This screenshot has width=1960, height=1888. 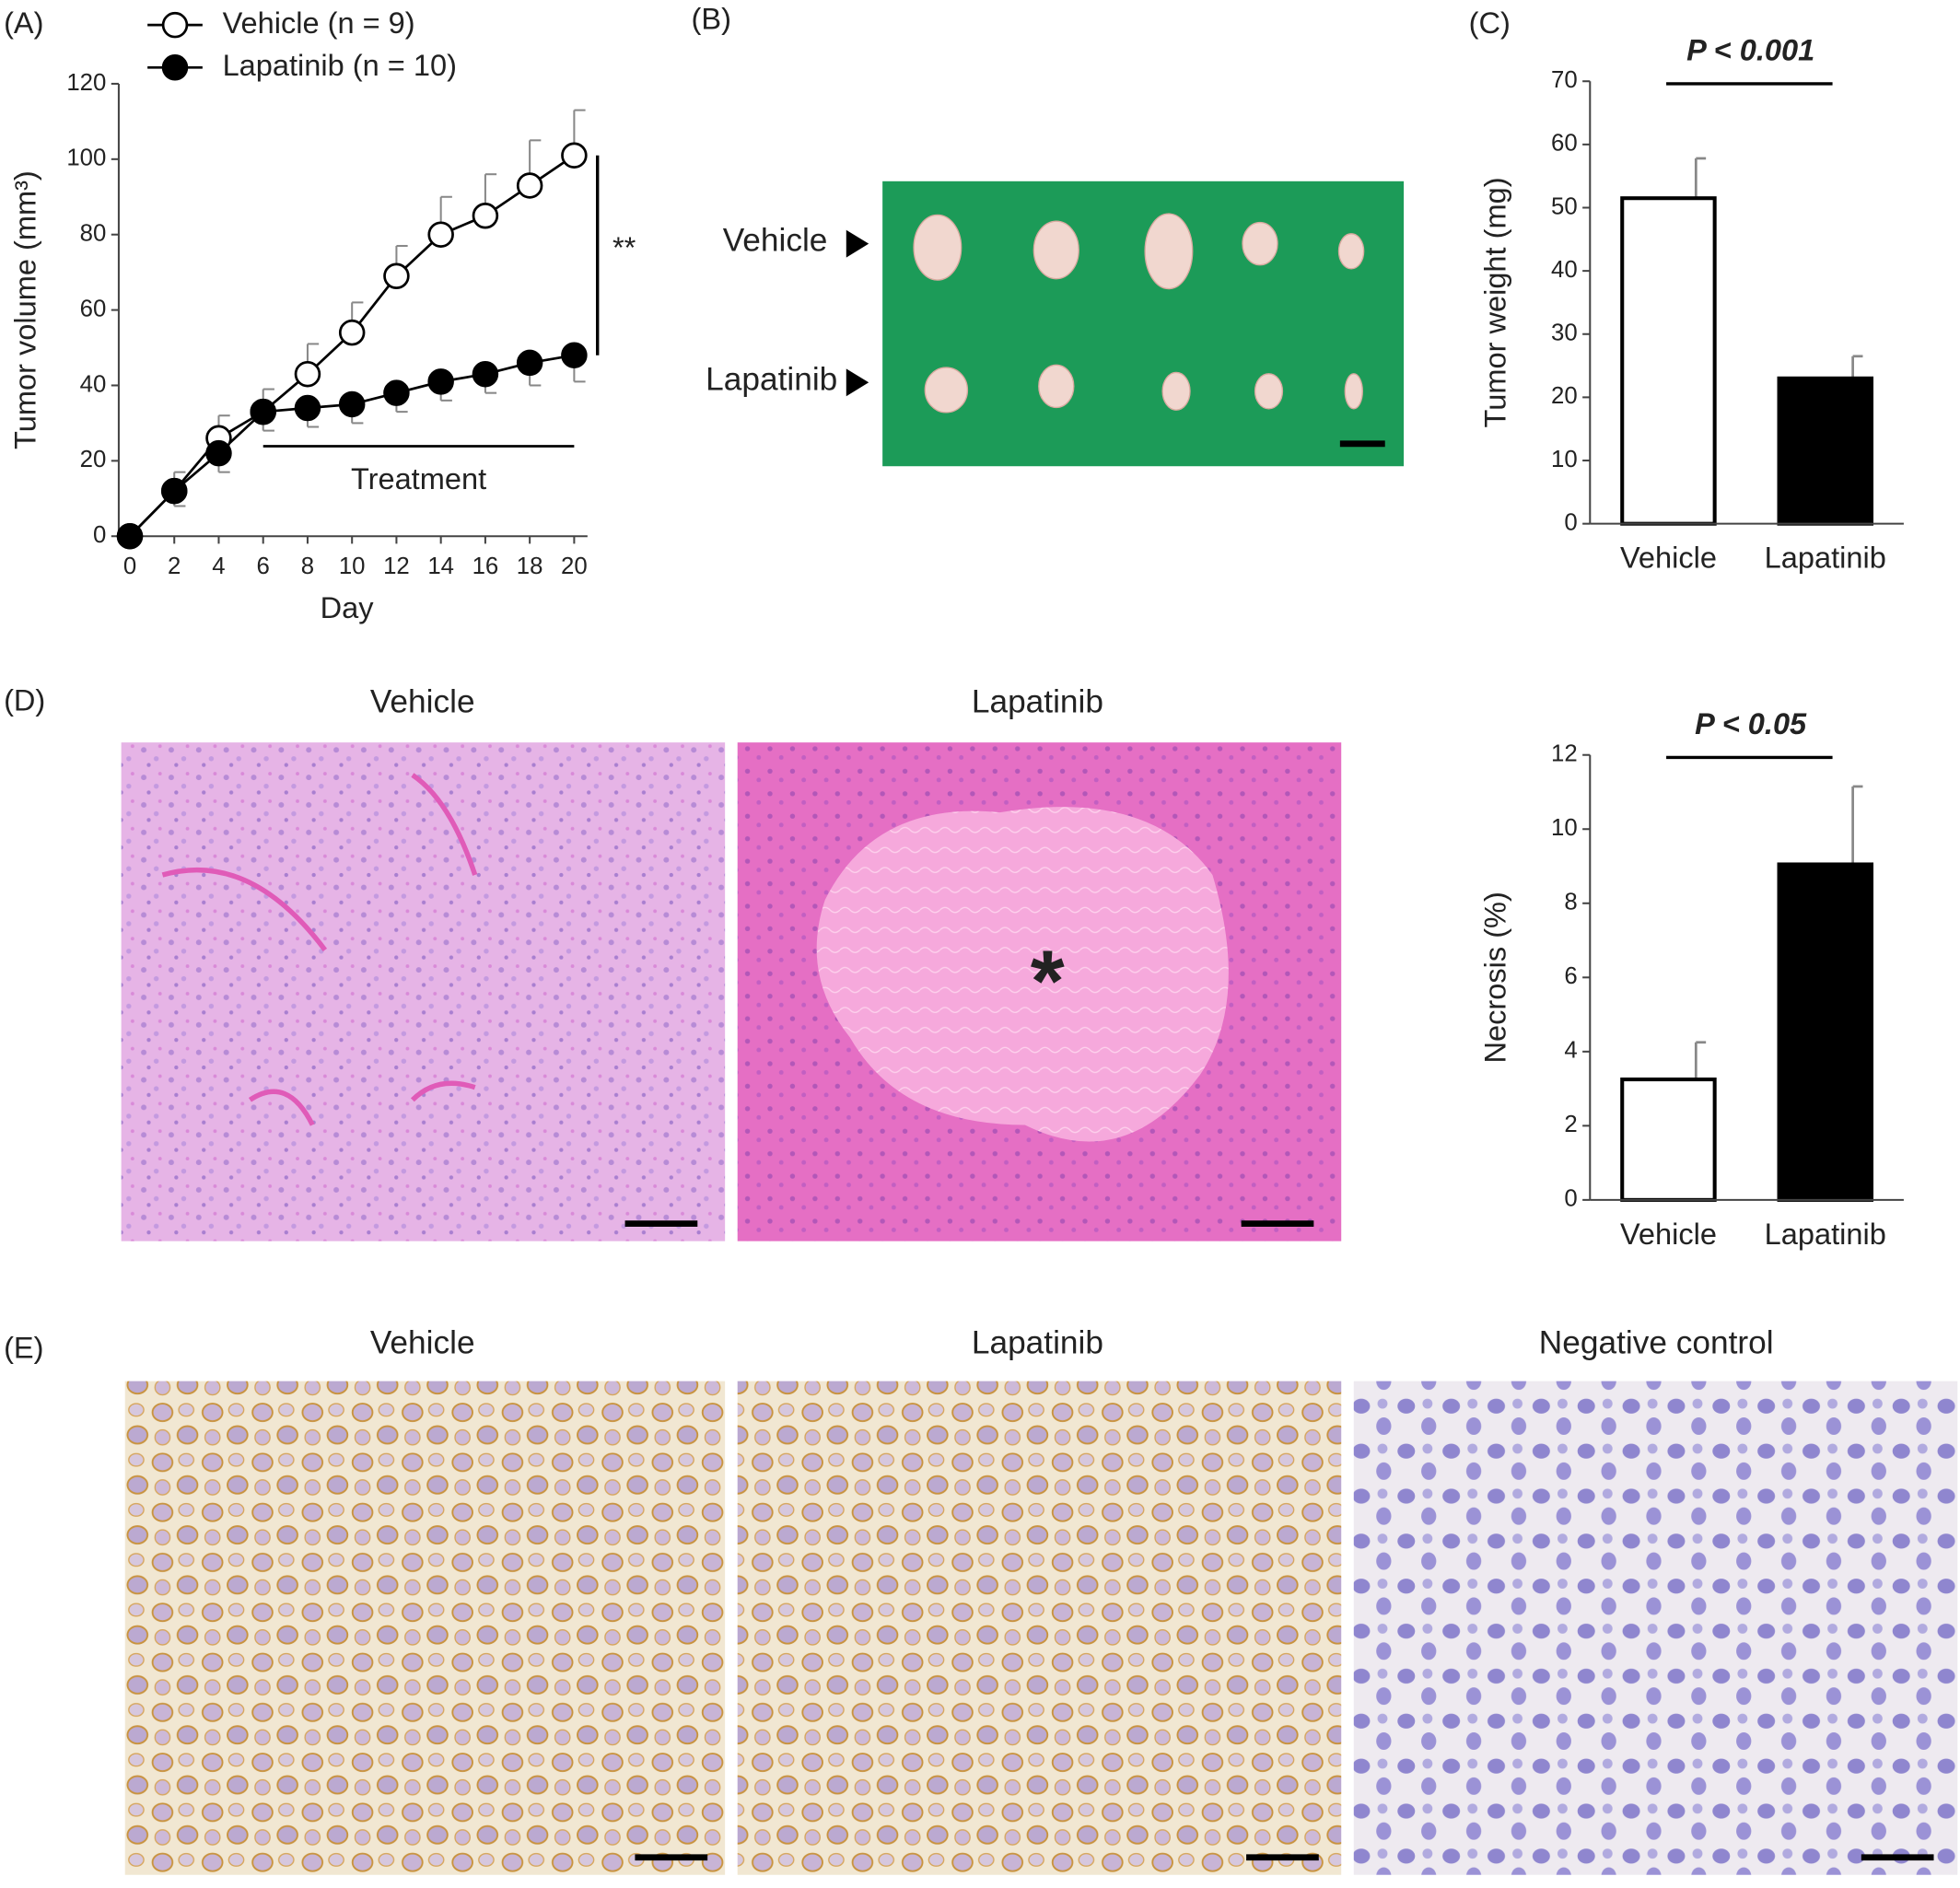 What do you see at coordinates (1494, 302) in the screenshot?
I see `y-axis-title: Tumor weight (mg)` at bounding box center [1494, 302].